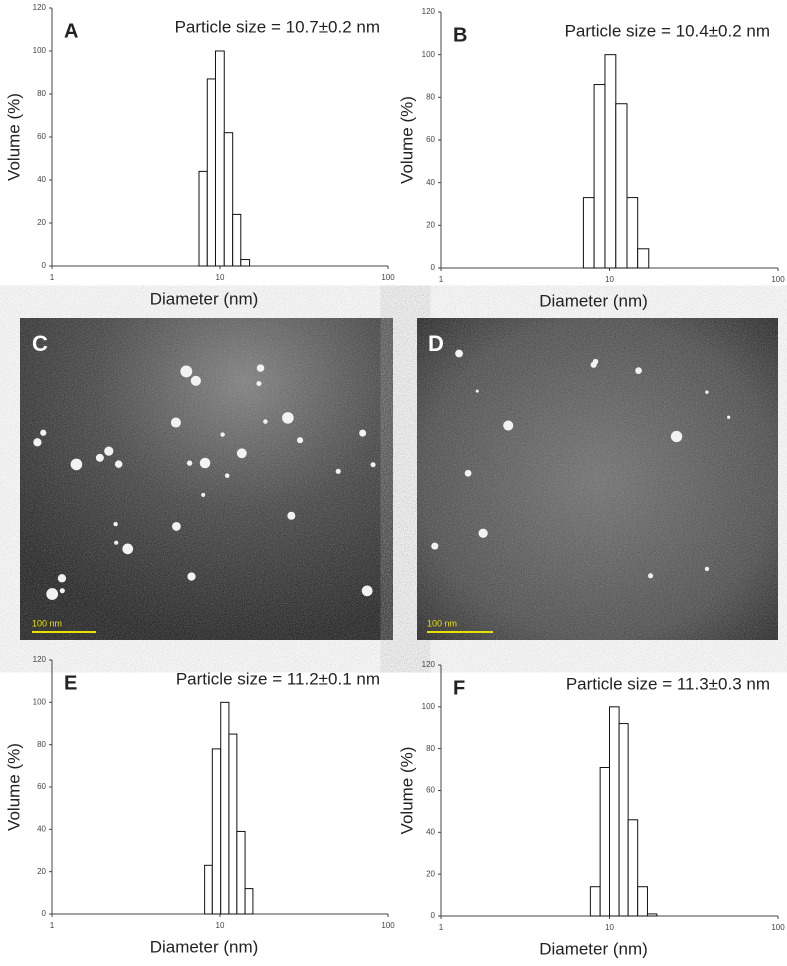  What do you see at coordinates (70, 683) in the screenshot?
I see `panel-label: E` at bounding box center [70, 683].